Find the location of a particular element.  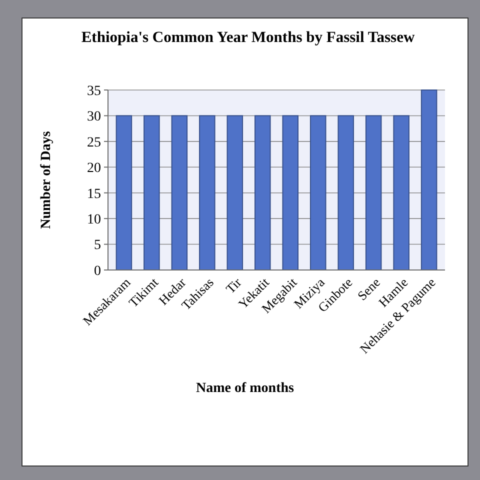

y-tick-label: 5 is located at coordinates (97, 246).